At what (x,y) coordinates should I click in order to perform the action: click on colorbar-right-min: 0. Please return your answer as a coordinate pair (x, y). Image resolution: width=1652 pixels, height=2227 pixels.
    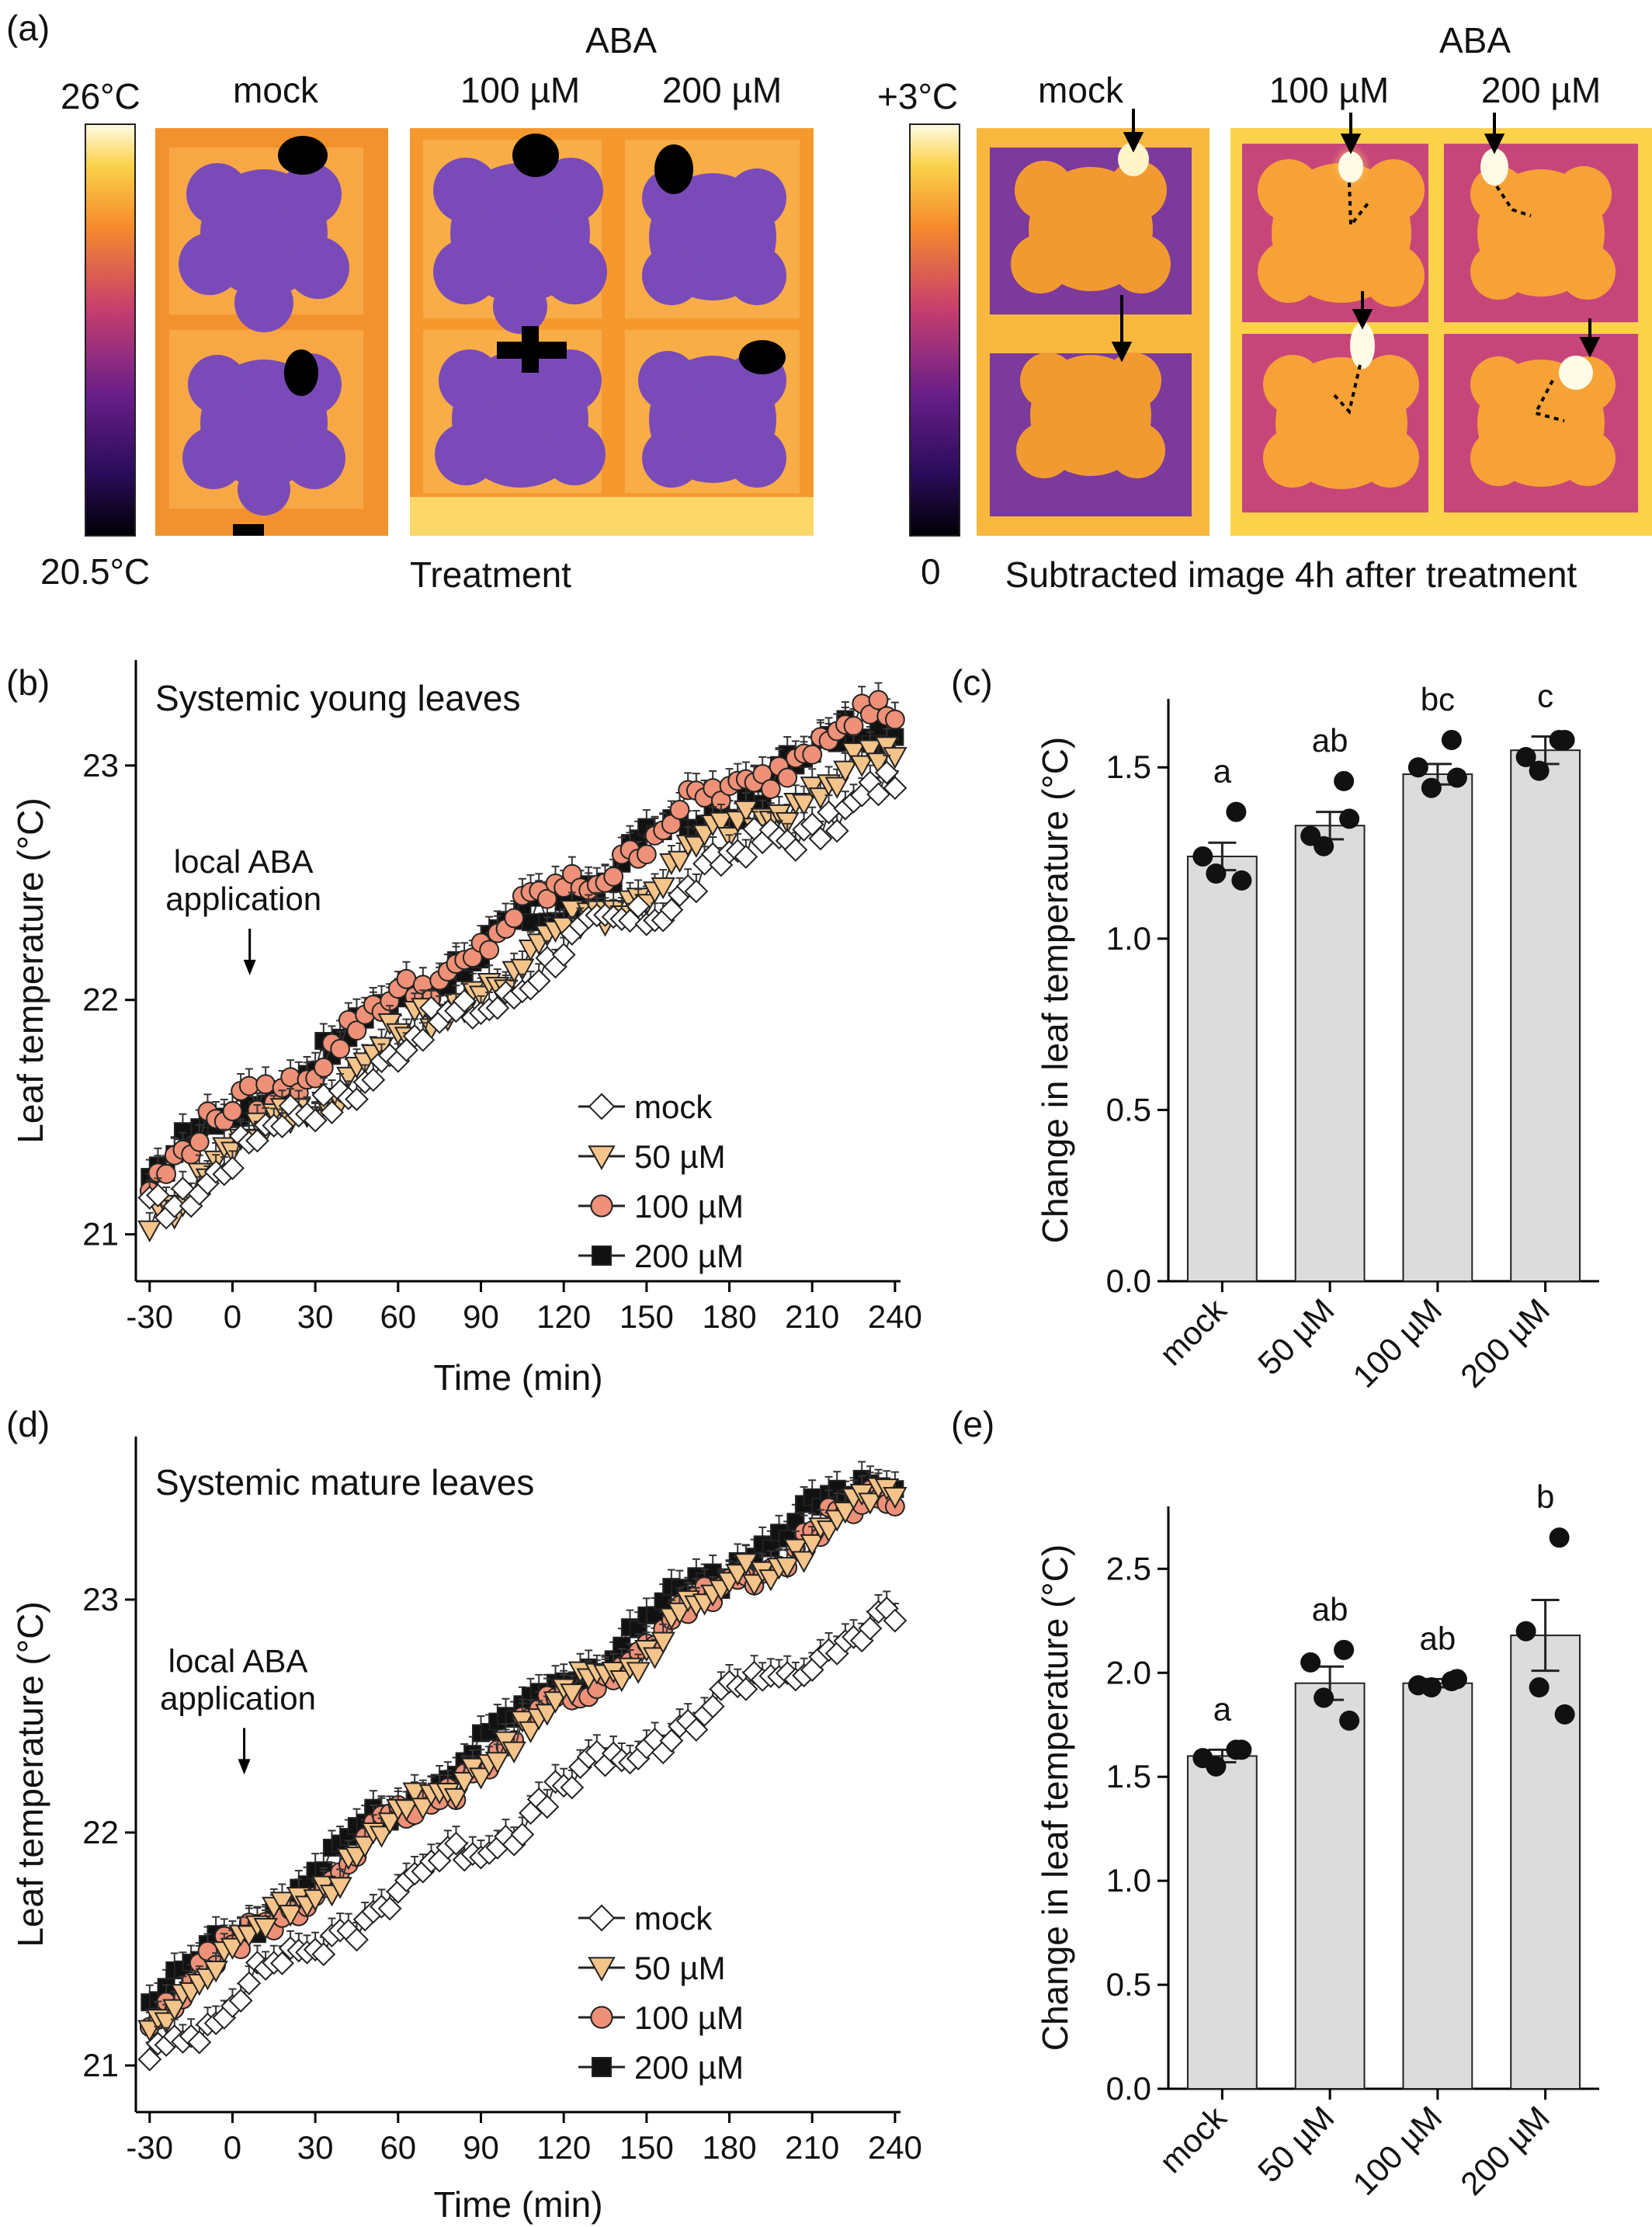
    Looking at the image, I should click on (931, 571).